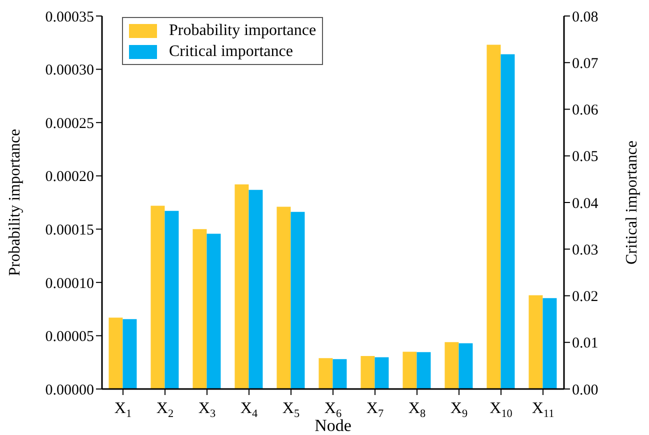 The width and height of the screenshot is (649, 435). What do you see at coordinates (242, 31) in the screenshot?
I see `legend-label: Probability importance` at bounding box center [242, 31].